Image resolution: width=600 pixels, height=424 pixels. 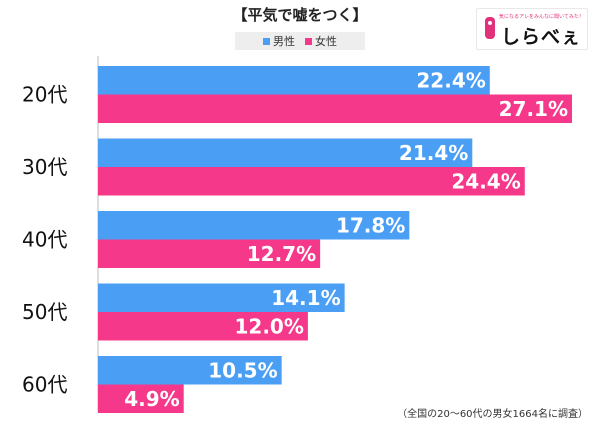 What do you see at coordinates (44, 312) in the screenshot?
I see `category-label: 50代` at bounding box center [44, 312].